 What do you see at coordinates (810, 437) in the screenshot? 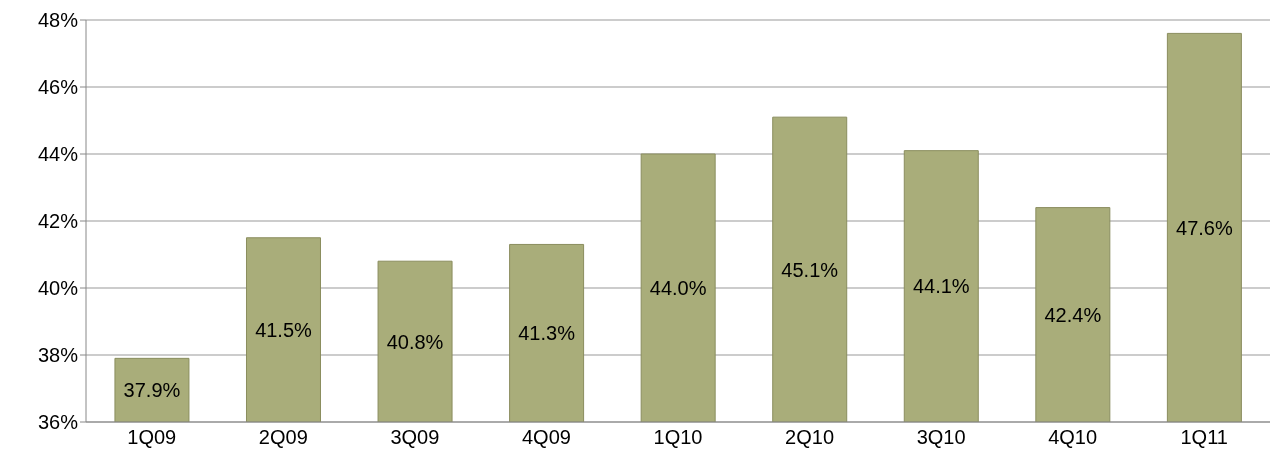
I see `x-tick-label: 2Q10` at bounding box center [810, 437].